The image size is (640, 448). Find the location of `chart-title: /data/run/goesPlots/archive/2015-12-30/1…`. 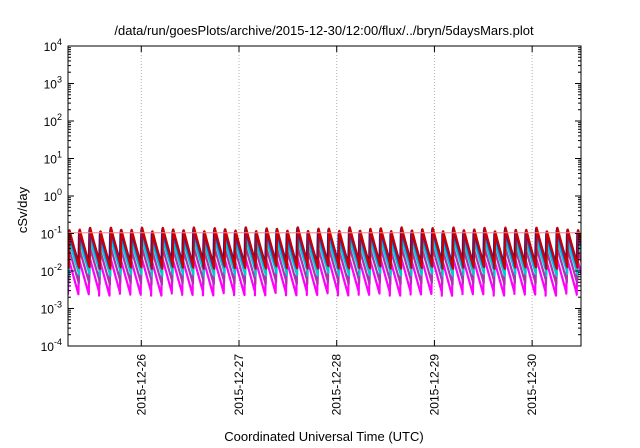

chart-title: /data/run/goesPlots/archive/2015-12-30/1… is located at coordinates (324, 30).